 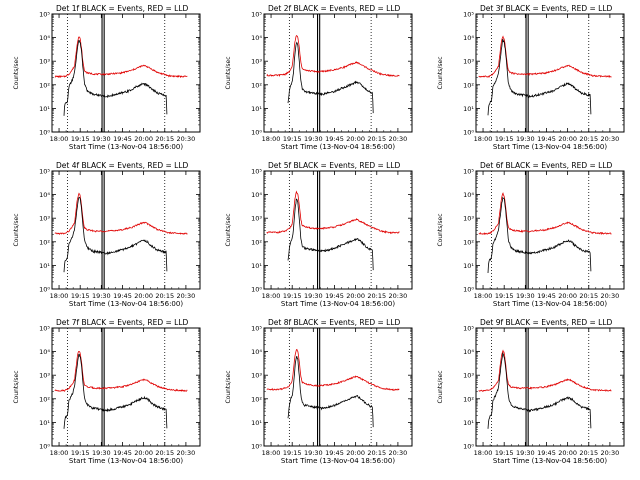 I want to click on panel-title: Det 3f BLACK = Events, RED = LLD, so click(x=546, y=8).